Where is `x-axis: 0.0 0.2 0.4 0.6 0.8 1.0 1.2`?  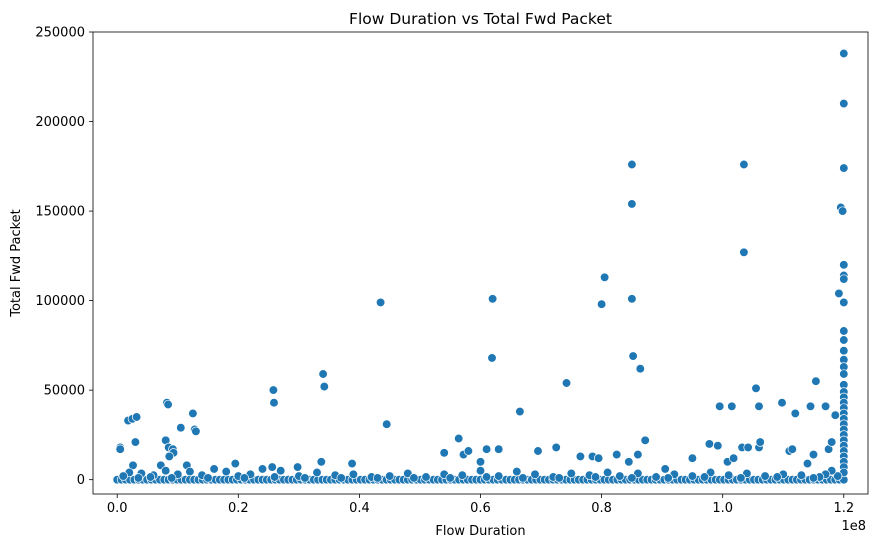 x-axis: 0.0 0.2 0.4 0.6 0.8 1.0 1.2 is located at coordinates (480, 505).